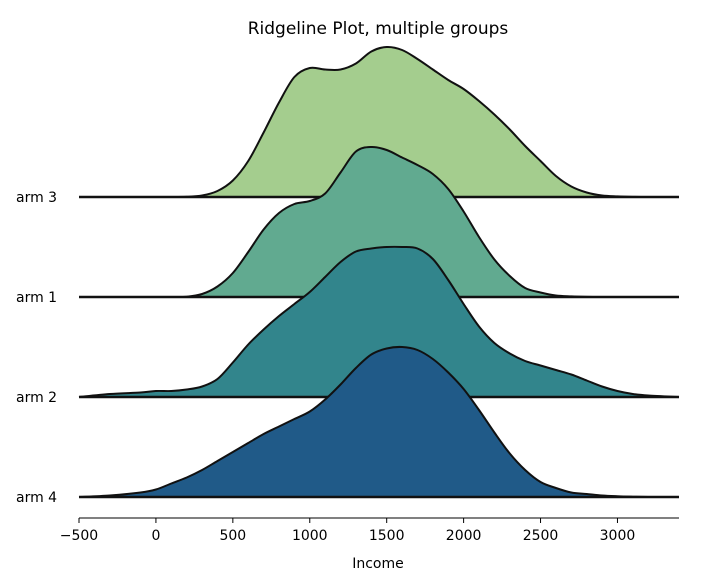  What do you see at coordinates (36, 348) in the screenshot?
I see `group-labels: arm 3 arm 1 arm 2 arm 4` at bounding box center [36, 348].